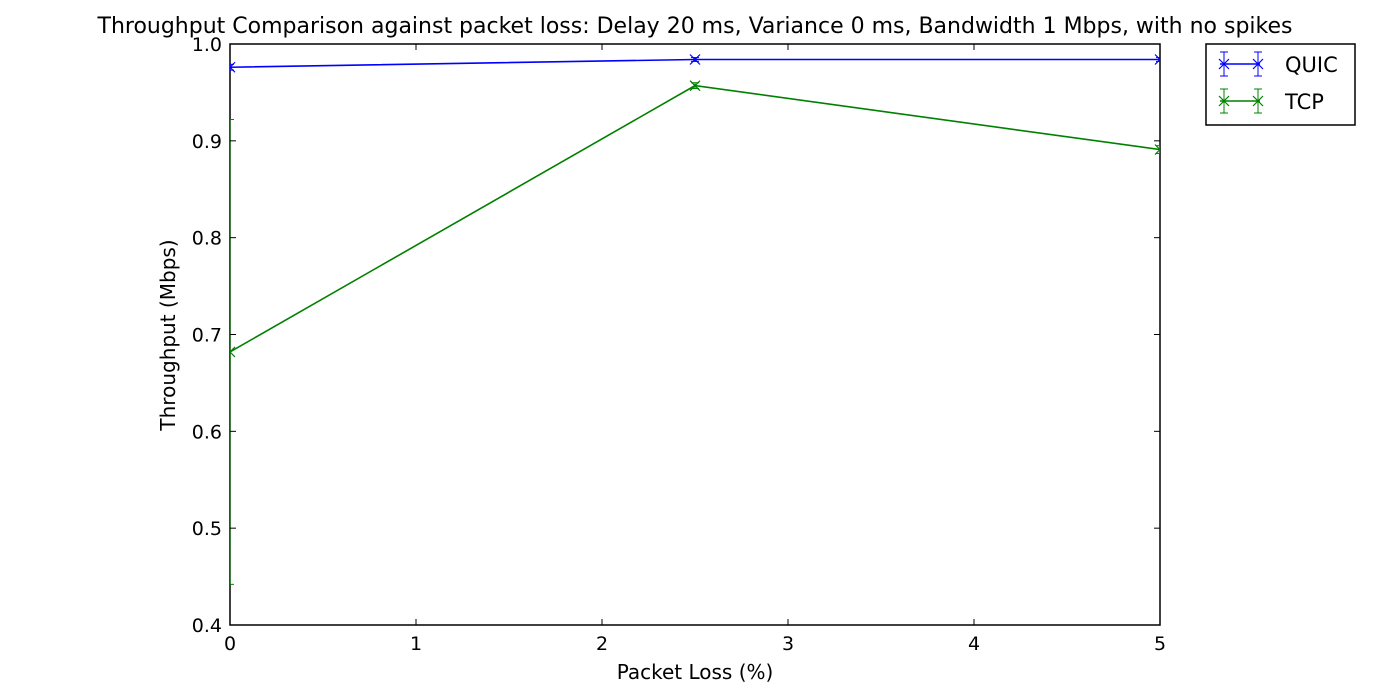 The height and width of the screenshot is (699, 1389). What do you see at coordinates (207, 432) in the screenshot?
I see `y-tick-label: 0.6` at bounding box center [207, 432].